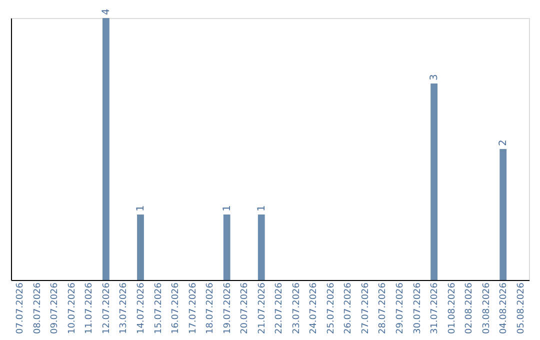  Describe the element at coordinates (314, 308) in the screenshot. I see `x-tick-label: 24.07.2026` at that location.